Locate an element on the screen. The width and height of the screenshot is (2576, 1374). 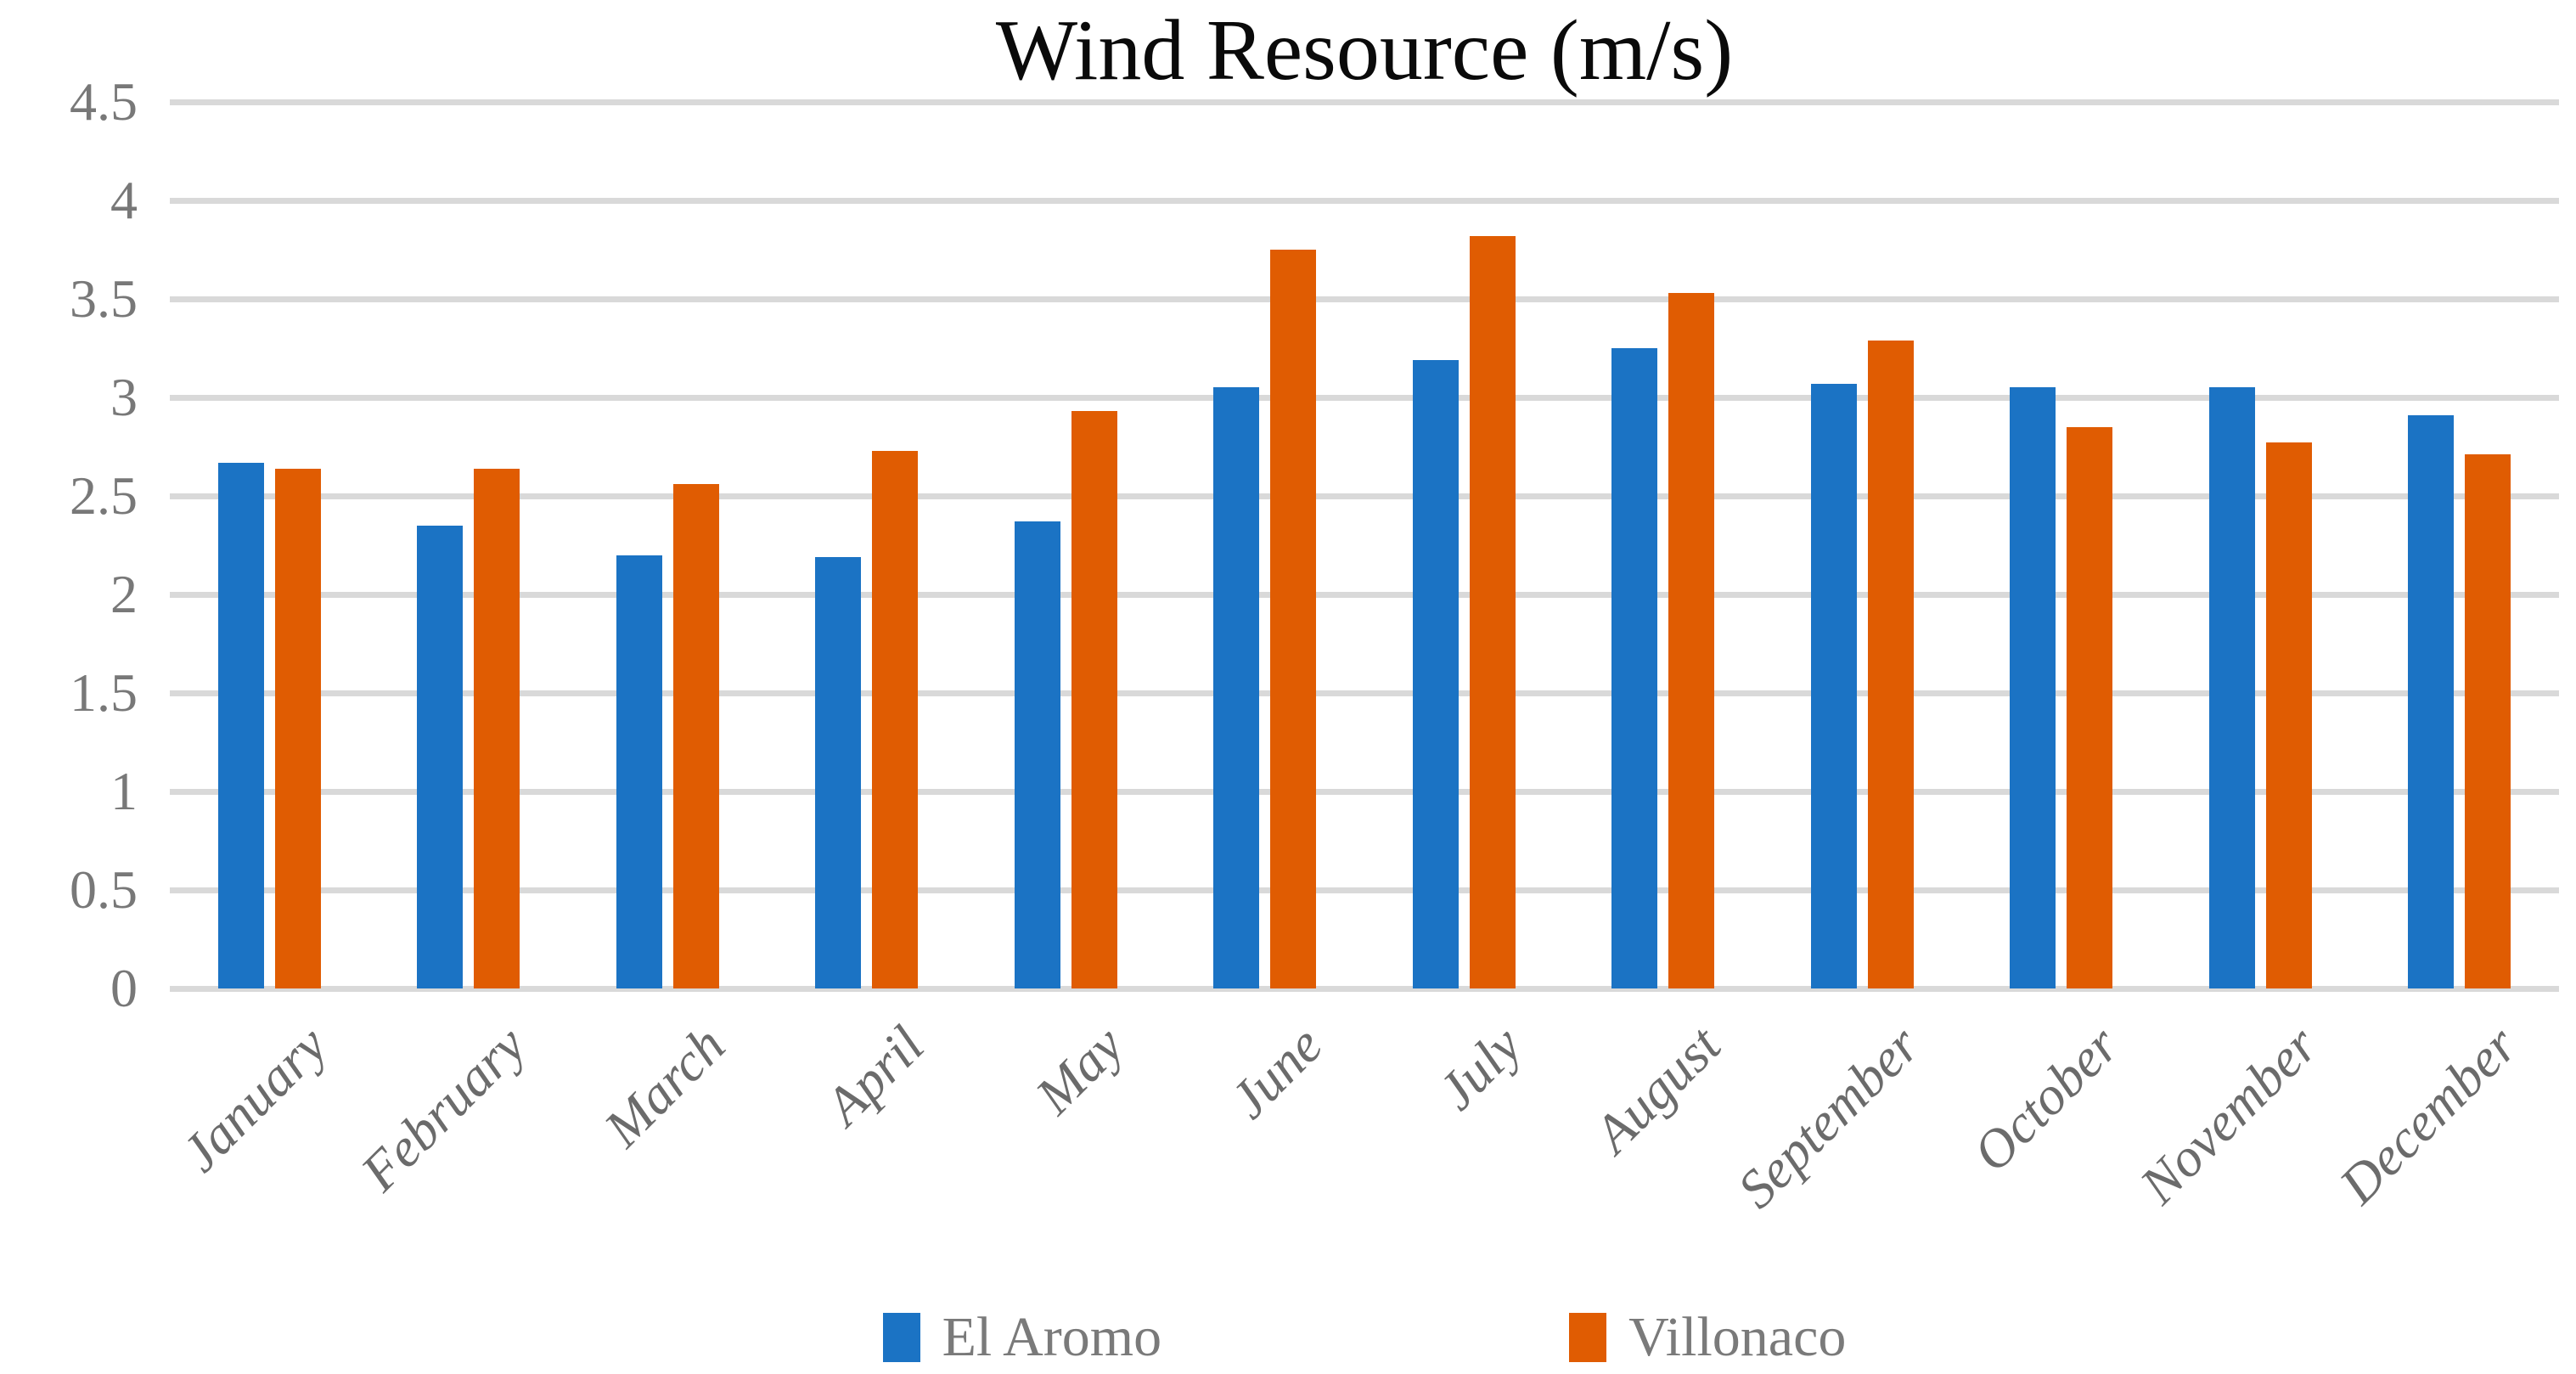
x-axis-label-february: February is located at coordinates (443, 1108).